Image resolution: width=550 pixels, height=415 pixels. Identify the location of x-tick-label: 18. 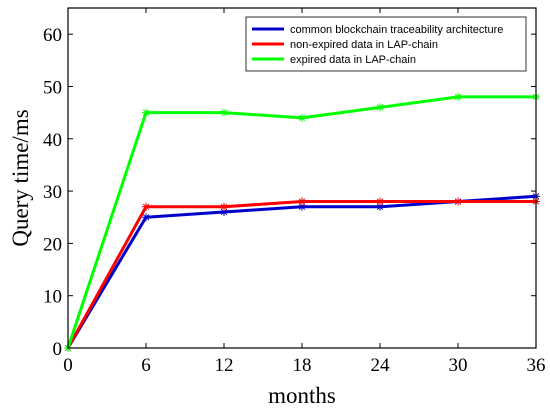
(302, 365).